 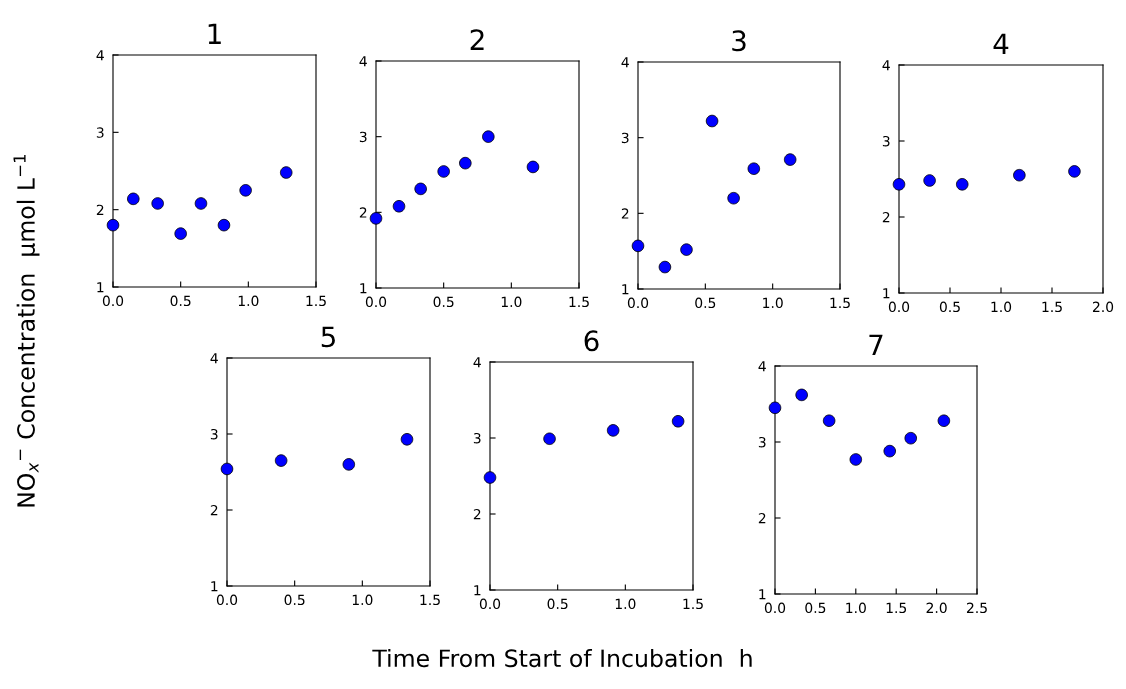 What do you see at coordinates (976, 608) in the screenshot?
I see `x-tick-label: 2.5` at bounding box center [976, 608].